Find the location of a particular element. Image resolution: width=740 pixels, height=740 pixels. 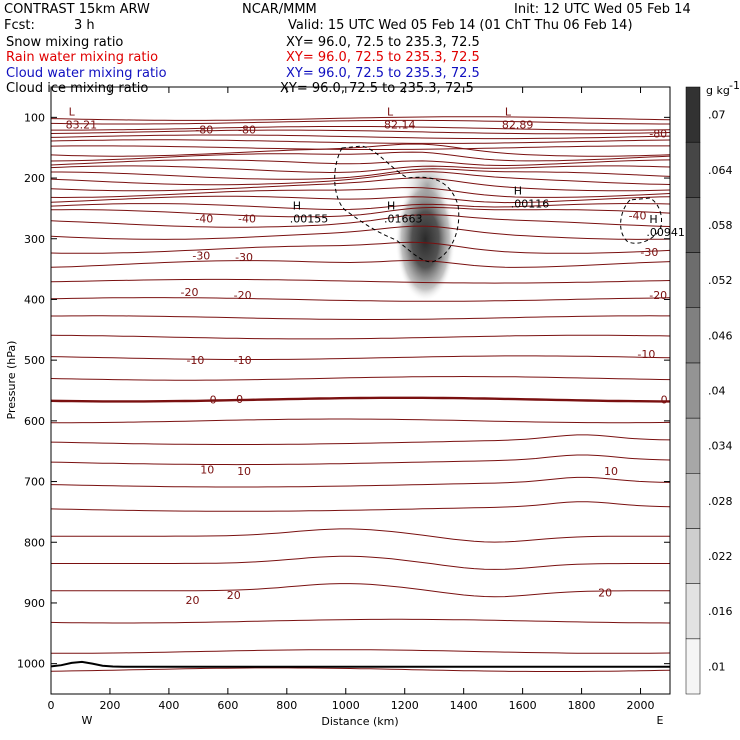

y-tick-label: 800 is located at coordinates (34, 542).